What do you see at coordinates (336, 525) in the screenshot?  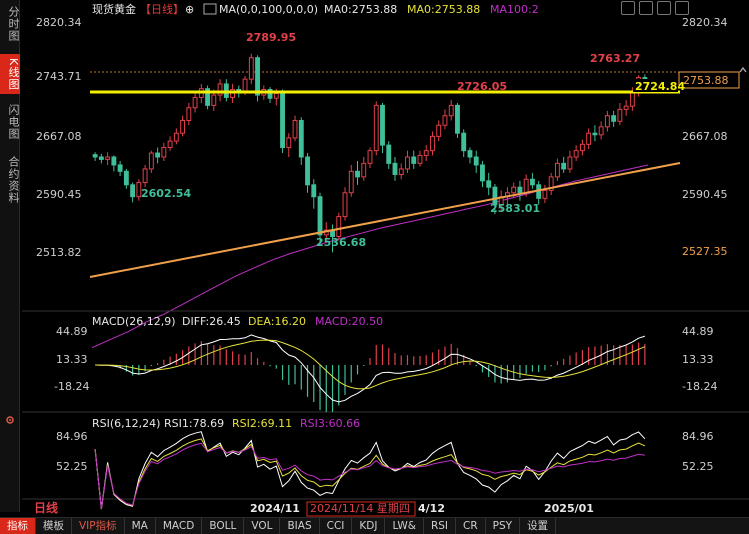 I see `indicator-tab-8: CCI` at bounding box center [336, 525].